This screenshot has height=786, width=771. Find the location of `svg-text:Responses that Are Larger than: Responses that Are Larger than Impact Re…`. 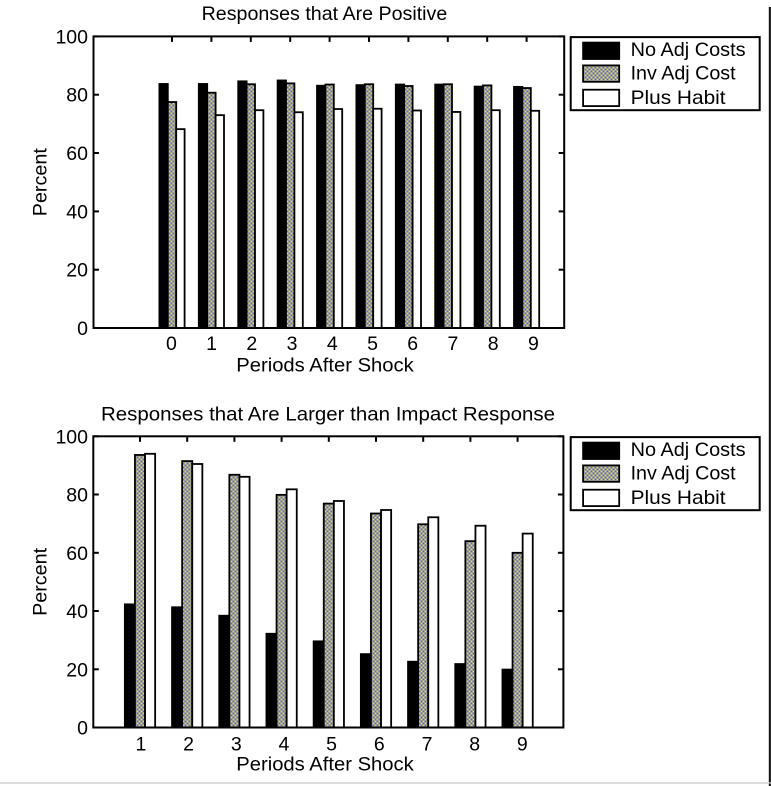

svg-text:Responses that Are Larger than: Responses that Are Larger than Impact Re… is located at coordinates (328, 415).